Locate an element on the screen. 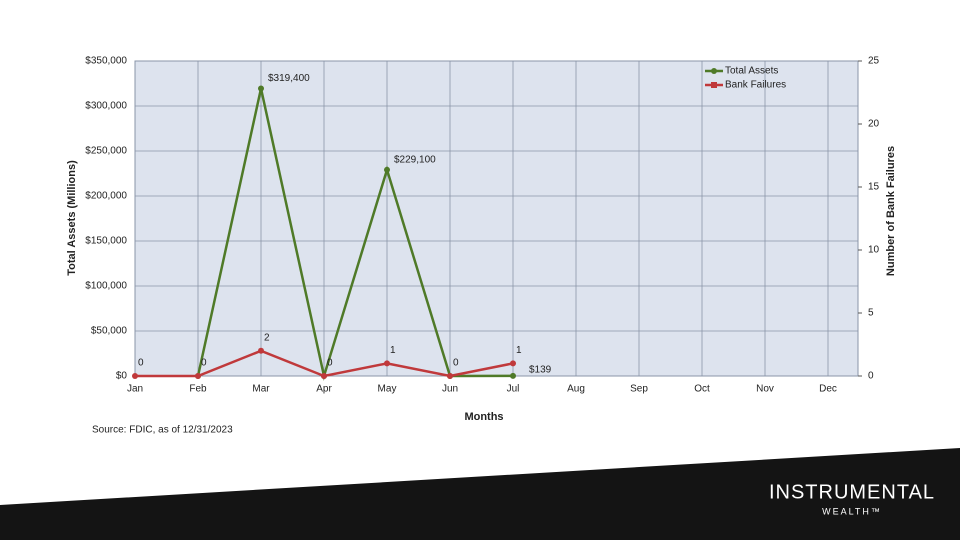 The height and width of the screenshot is (540, 960). x-tick-label: Apr is located at coordinates (324, 389).